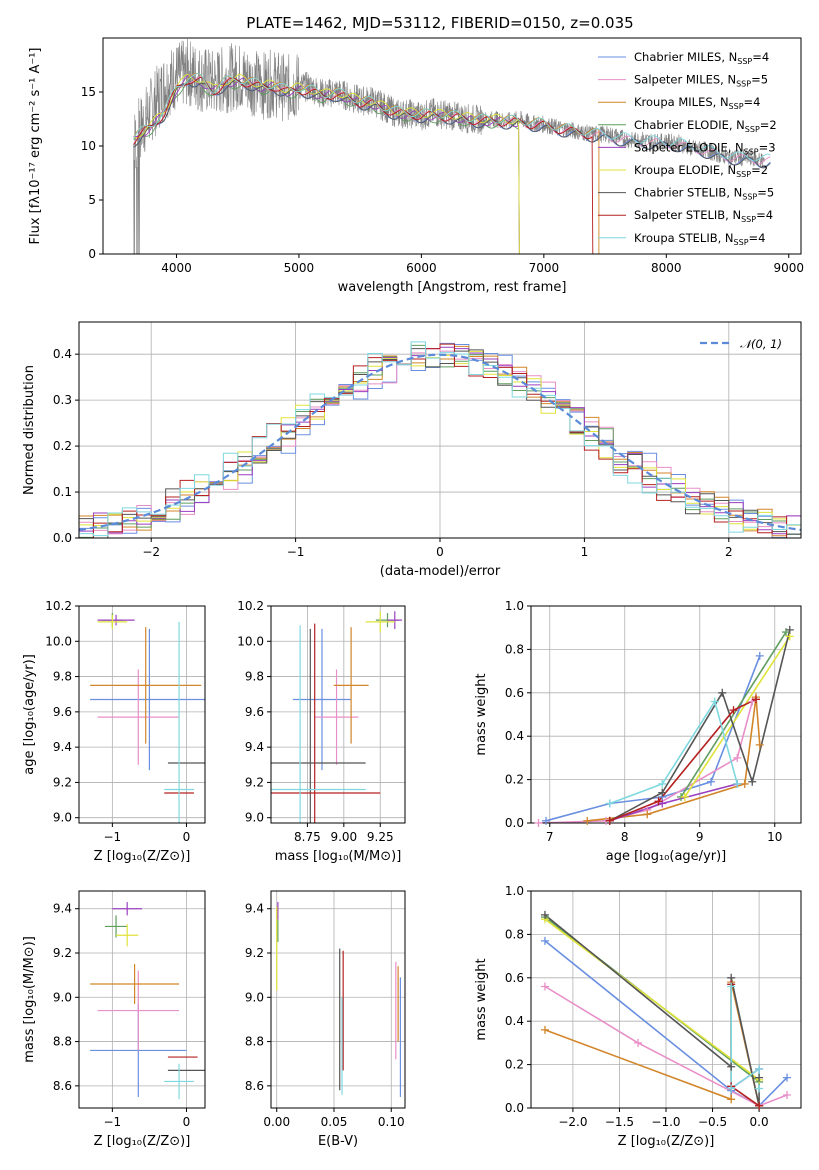 Image resolution: width=819 pixels, height=1170 pixels. What do you see at coordinates (452, 287) in the screenshot?
I see `x-axis-label: wavelength [Angstrom, rest frame]` at bounding box center [452, 287].